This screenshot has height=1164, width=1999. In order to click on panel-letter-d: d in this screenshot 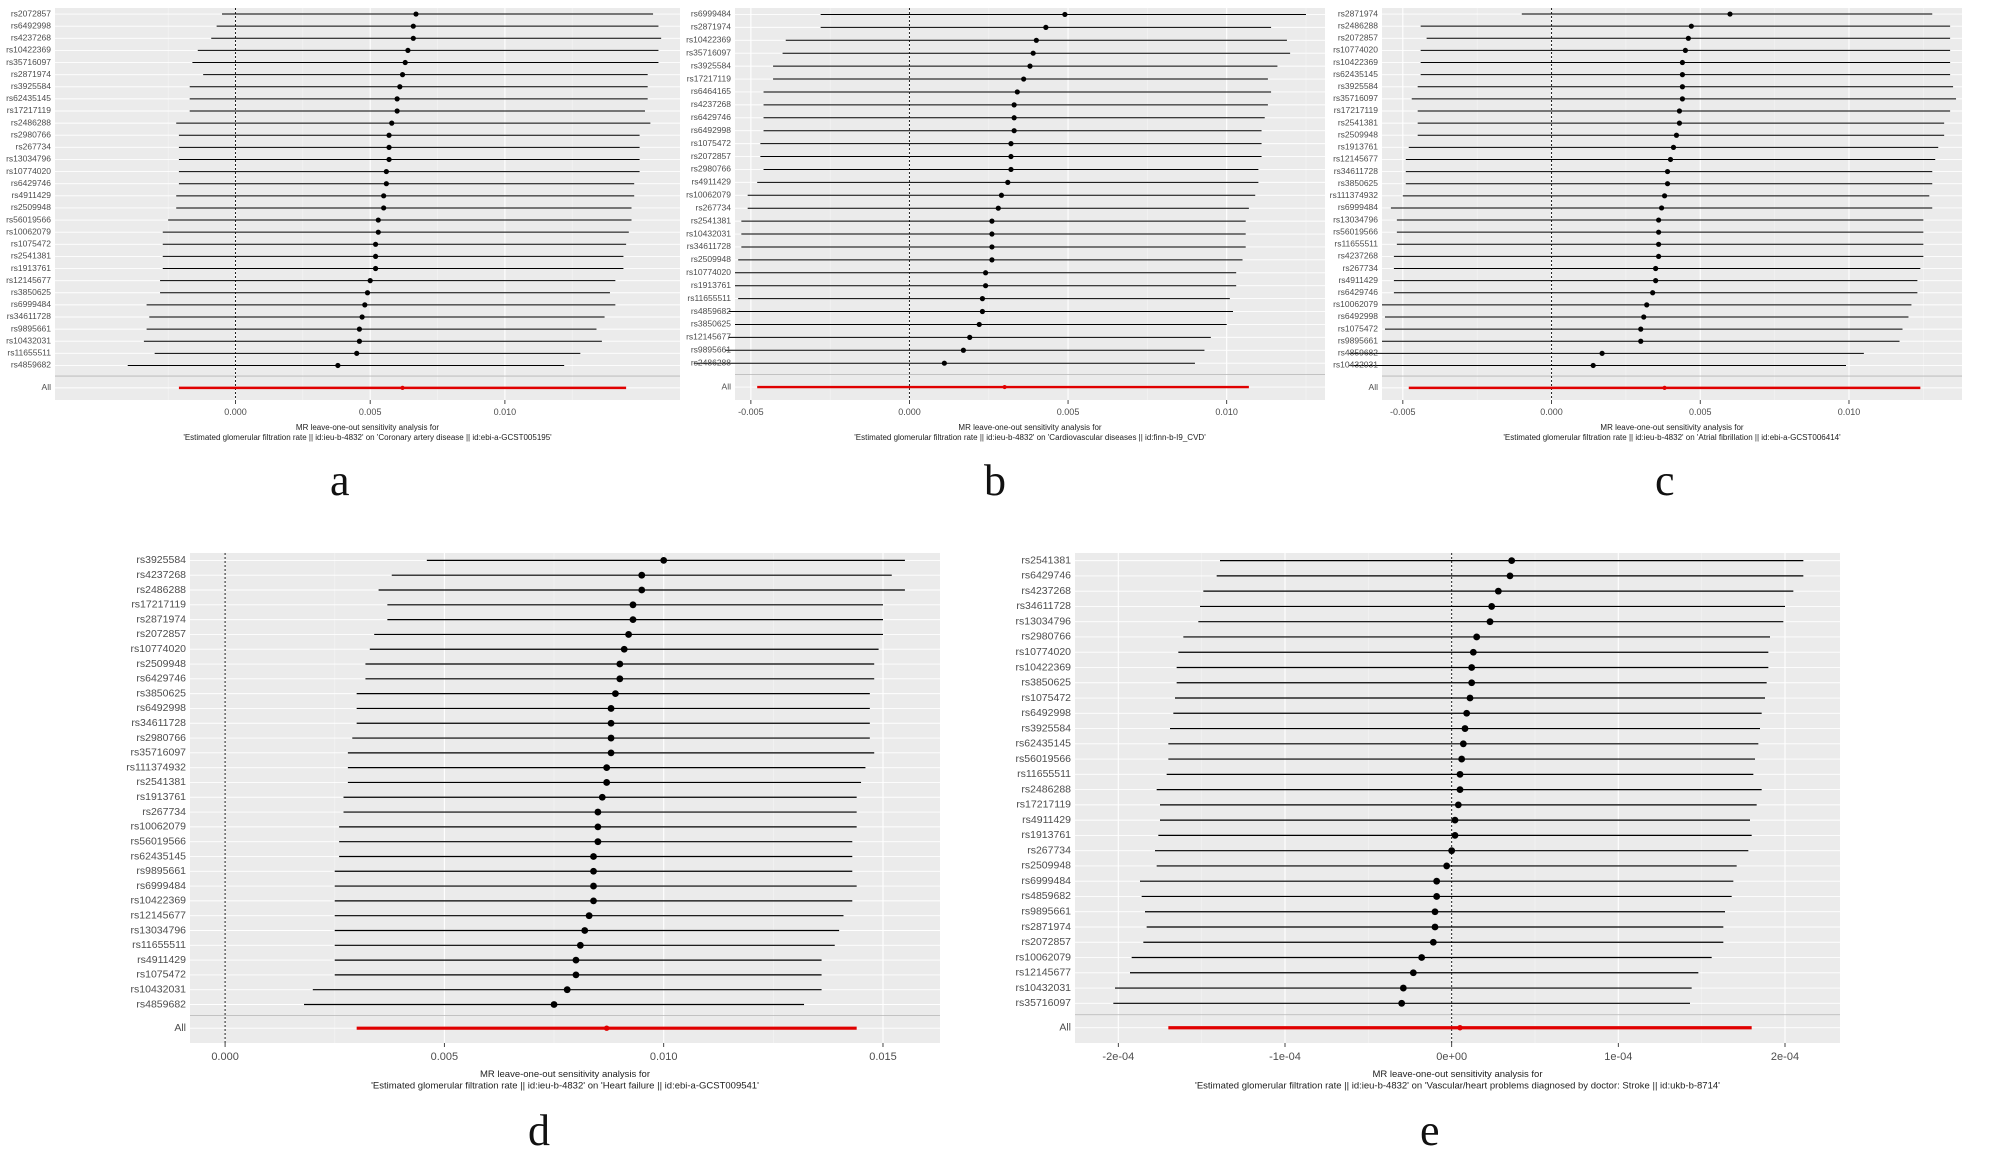, I will do `click(539, 1130)`.